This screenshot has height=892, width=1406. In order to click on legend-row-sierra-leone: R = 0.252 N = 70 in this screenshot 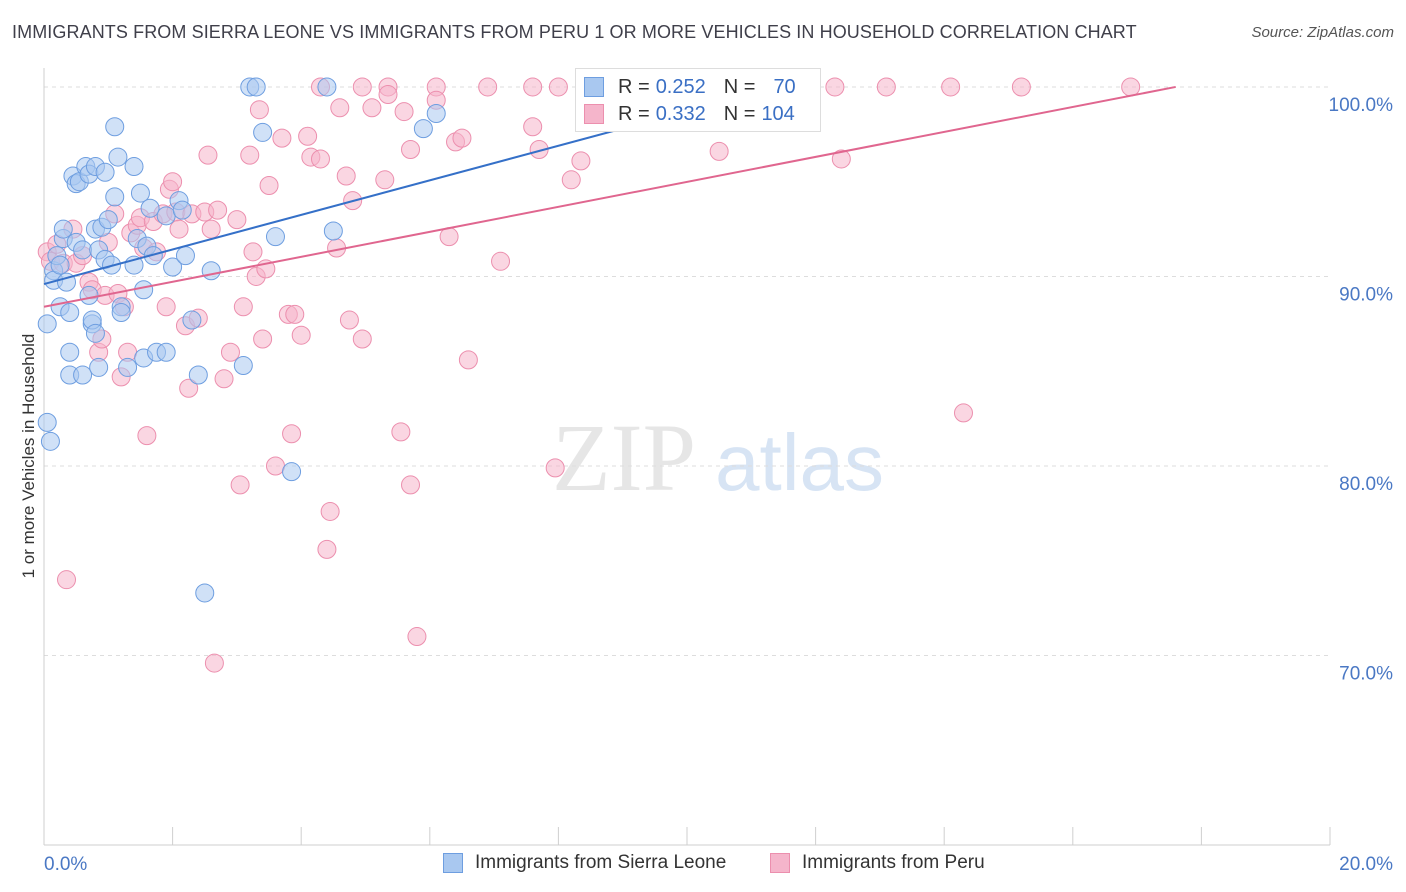, I will do `click(690, 87)`.